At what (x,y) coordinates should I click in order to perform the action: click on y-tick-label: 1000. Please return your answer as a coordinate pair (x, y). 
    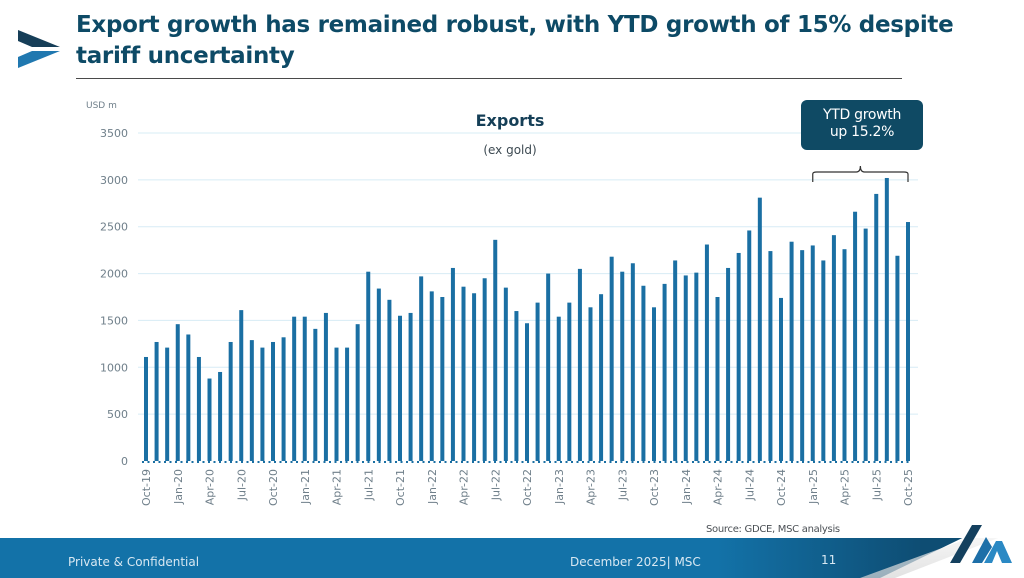
    Looking at the image, I should click on (114, 367).